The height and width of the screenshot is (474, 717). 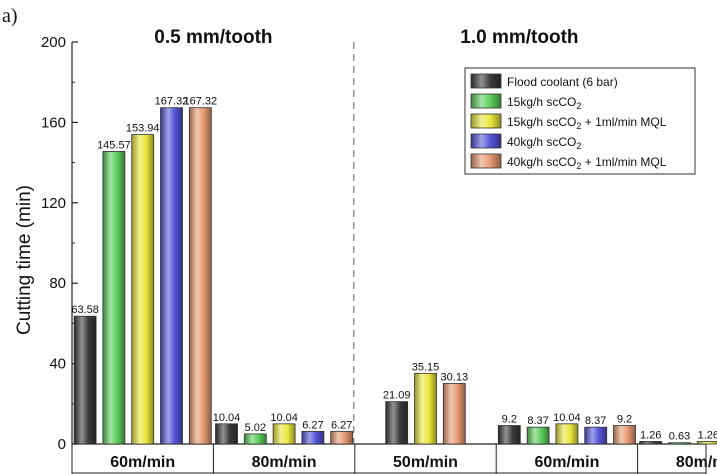 I want to click on legend-box, so click(x=580, y=121).